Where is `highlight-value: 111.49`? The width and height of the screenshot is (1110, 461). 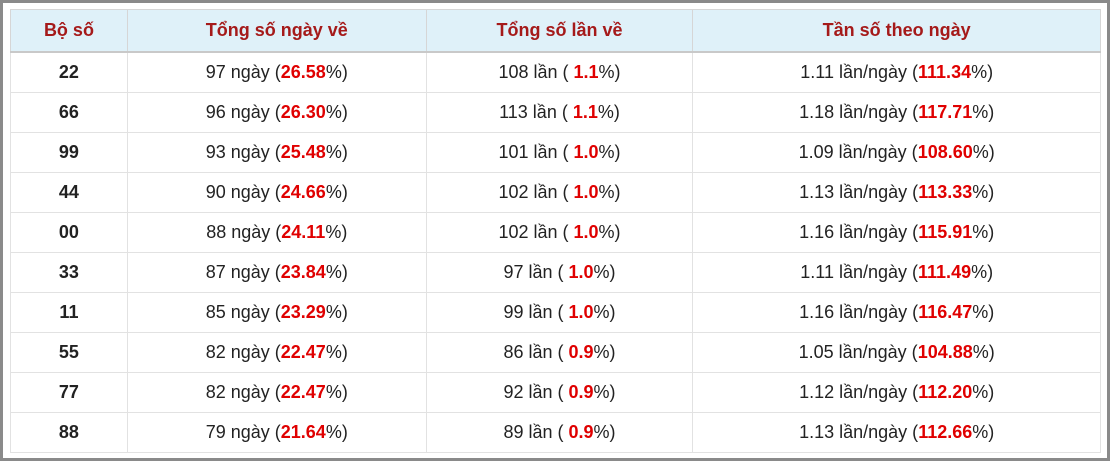 highlight-value: 111.49 is located at coordinates (945, 272).